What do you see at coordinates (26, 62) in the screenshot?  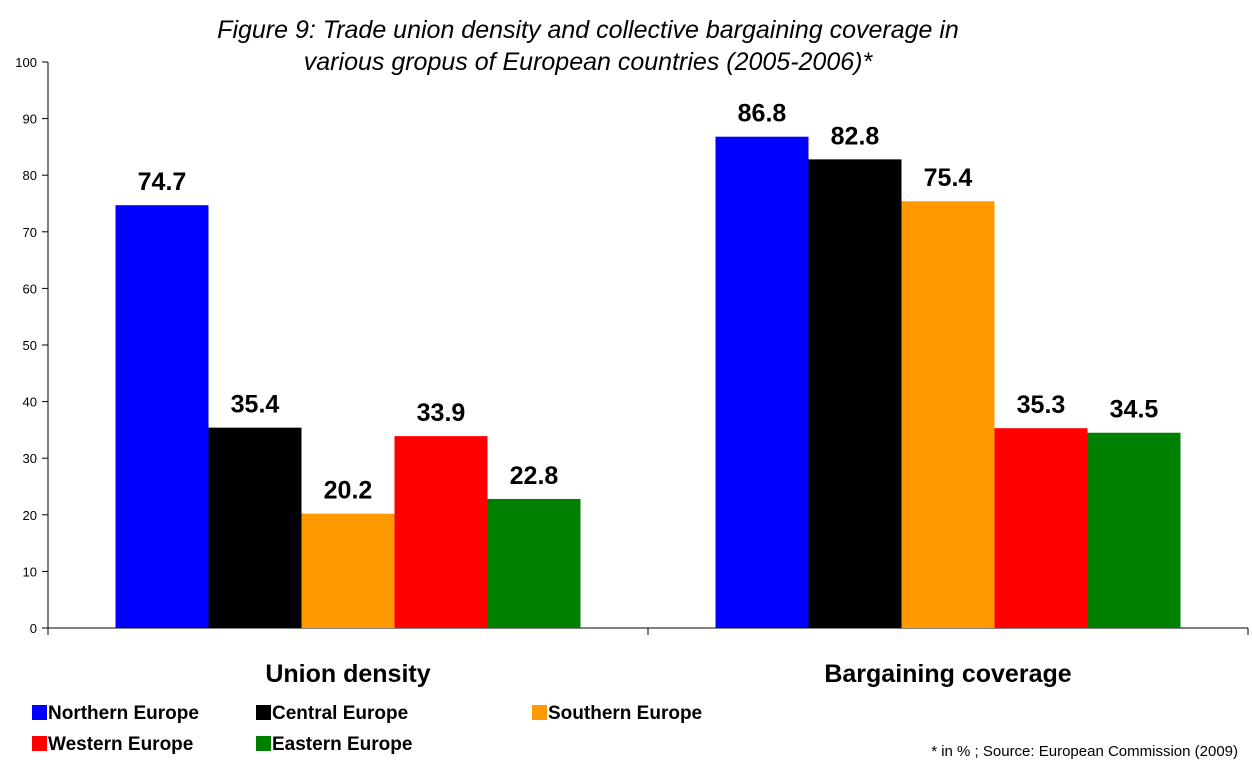 I see `y-tick-label: 100` at bounding box center [26, 62].